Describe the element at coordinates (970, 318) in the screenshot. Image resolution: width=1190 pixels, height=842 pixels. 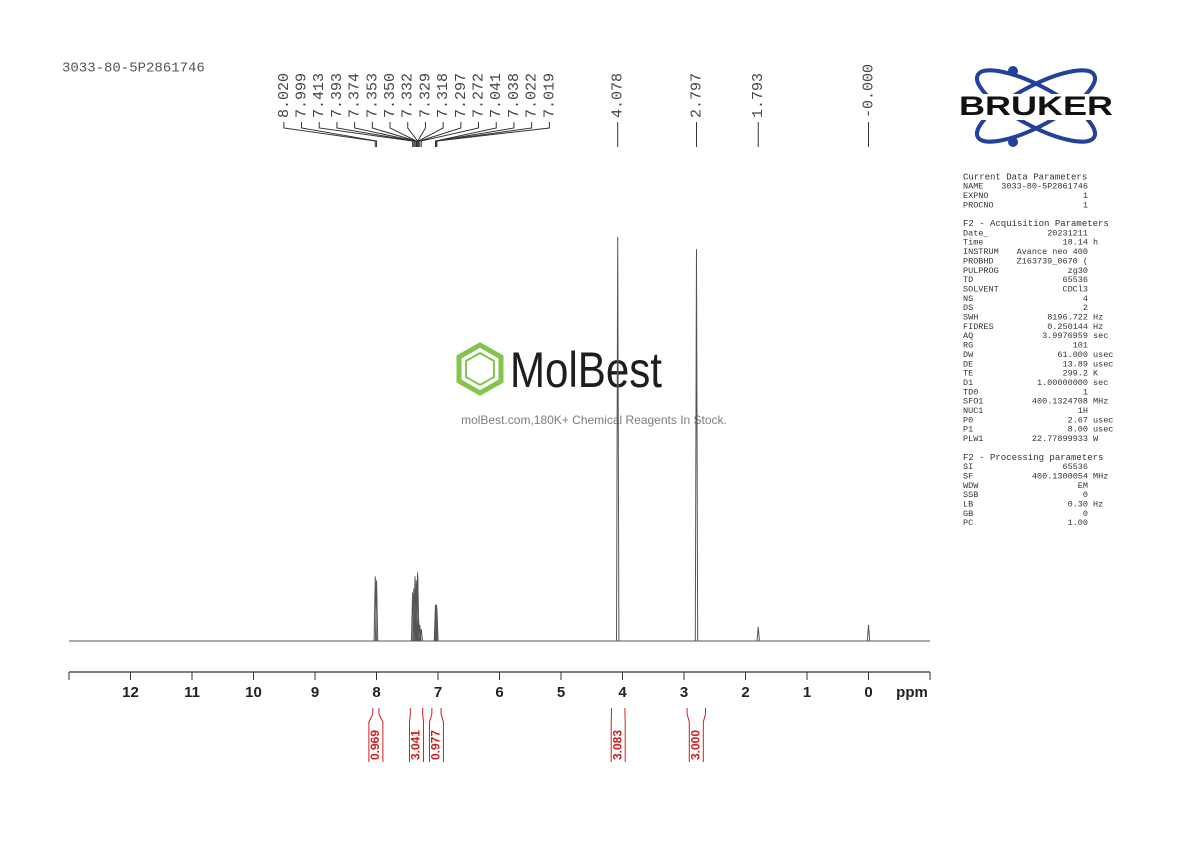
I see `parameter-name: SWH` at that location.